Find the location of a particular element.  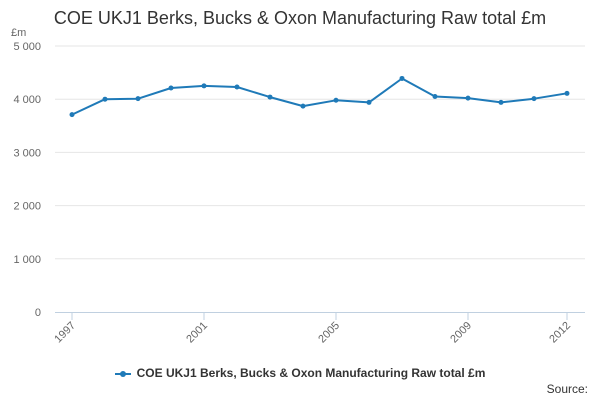

series-layer is located at coordinates (319, 96).